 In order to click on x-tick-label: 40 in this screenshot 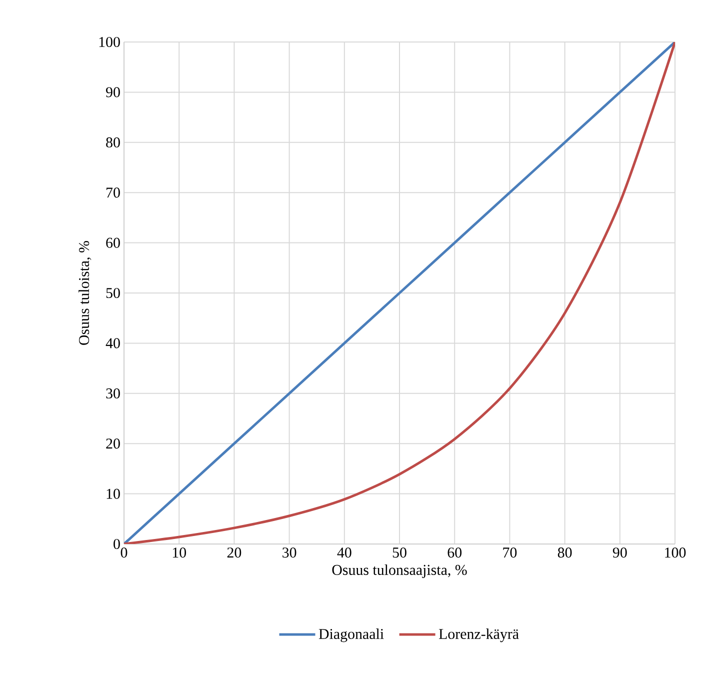, I will do `click(344, 553)`.